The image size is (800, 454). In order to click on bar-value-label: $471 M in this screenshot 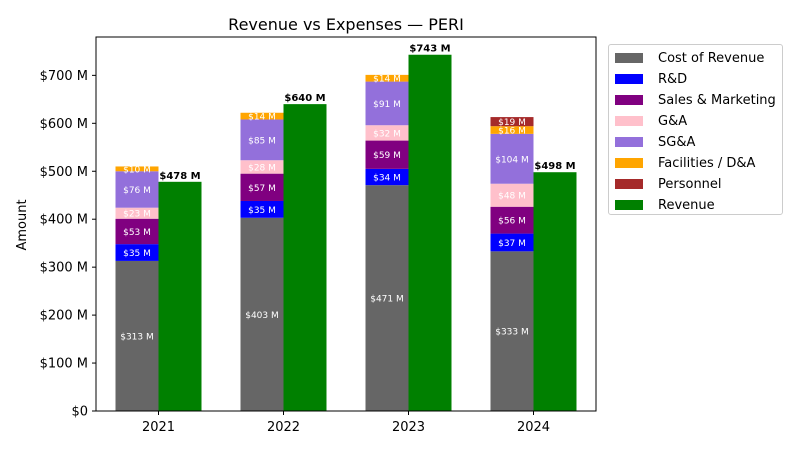, I will do `click(387, 300)`.